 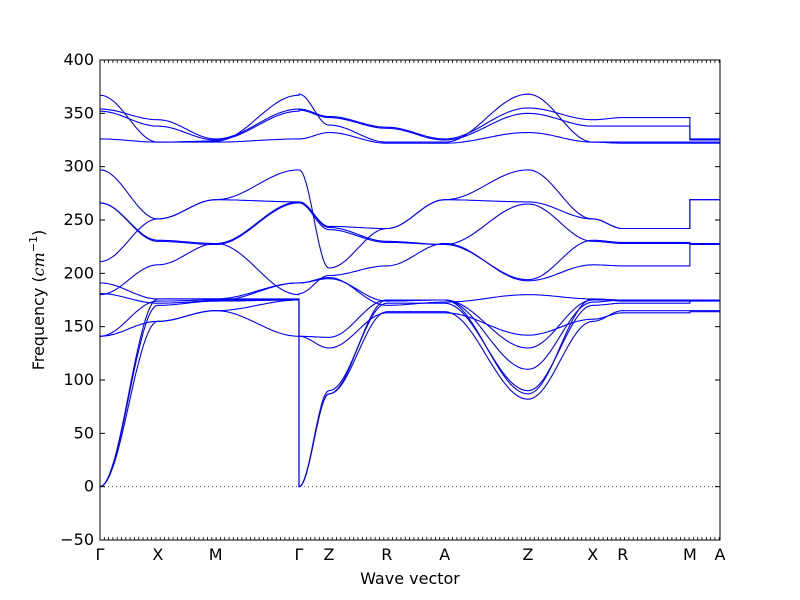 I want to click on y-tick-label: 150, so click(x=78, y=326).